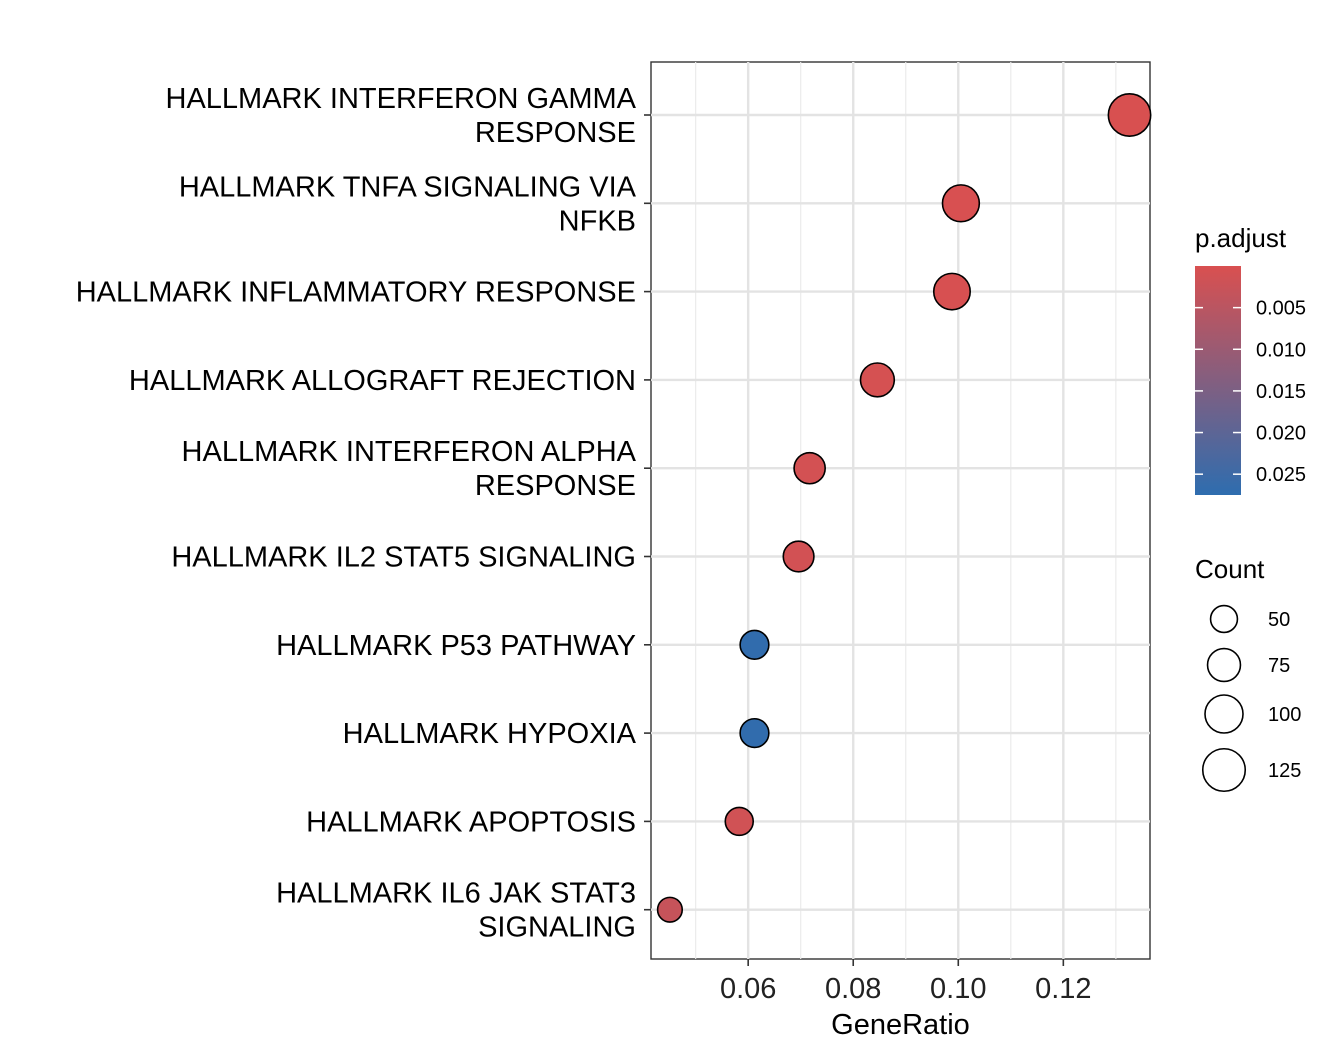 This screenshot has height=1056, width=1344. I want to click on x-axis: 0.06 0.08 0.10 0.12, so click(906, 982).